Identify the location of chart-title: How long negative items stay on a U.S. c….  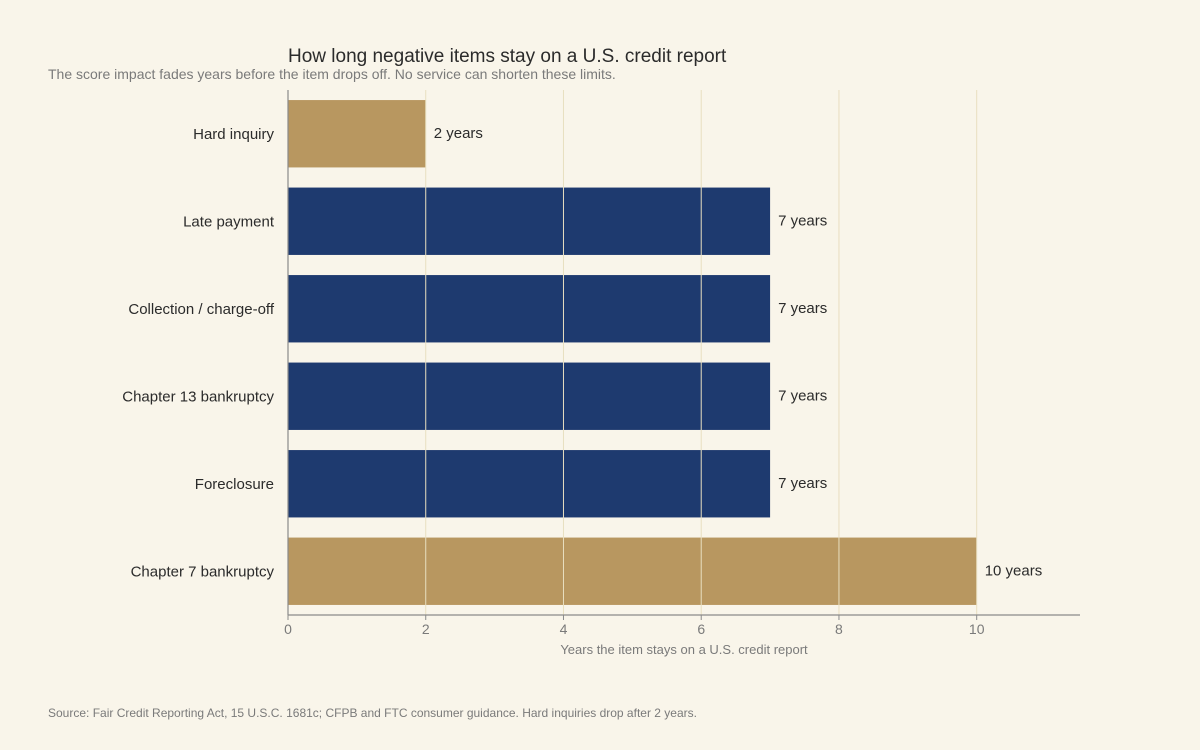
(507, 56).